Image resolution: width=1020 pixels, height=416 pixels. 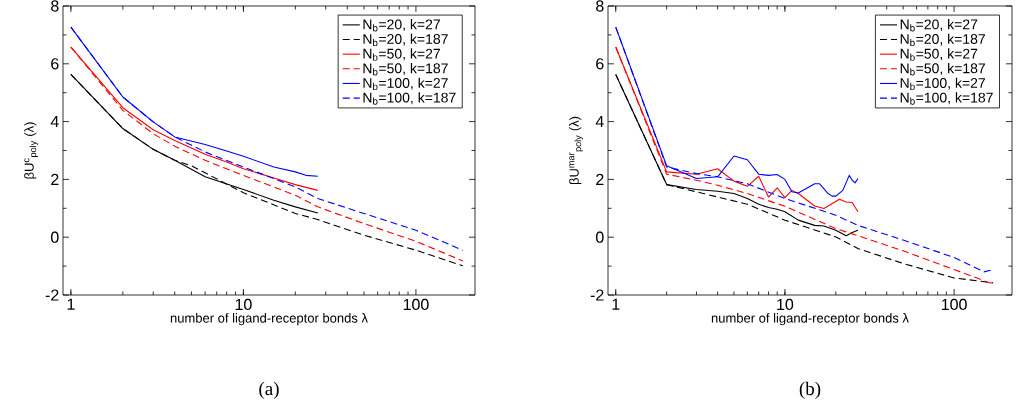 What do you see at coordinates (576, 150) in the screenshot?
I see `y-axis-title: βU$^{mar}$$_{poly}$ (λ)` at bounding box center [576, 150].